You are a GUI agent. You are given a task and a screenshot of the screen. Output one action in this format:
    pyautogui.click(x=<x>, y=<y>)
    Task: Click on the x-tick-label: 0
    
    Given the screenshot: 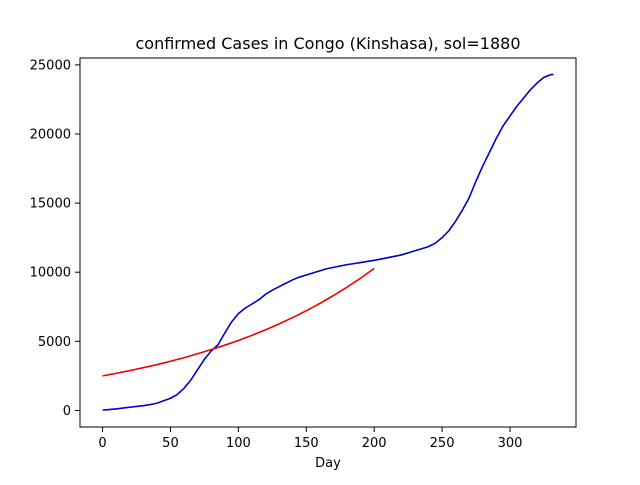 What is the action you would take?
    pyautogui.click(x=102, y=443)
    